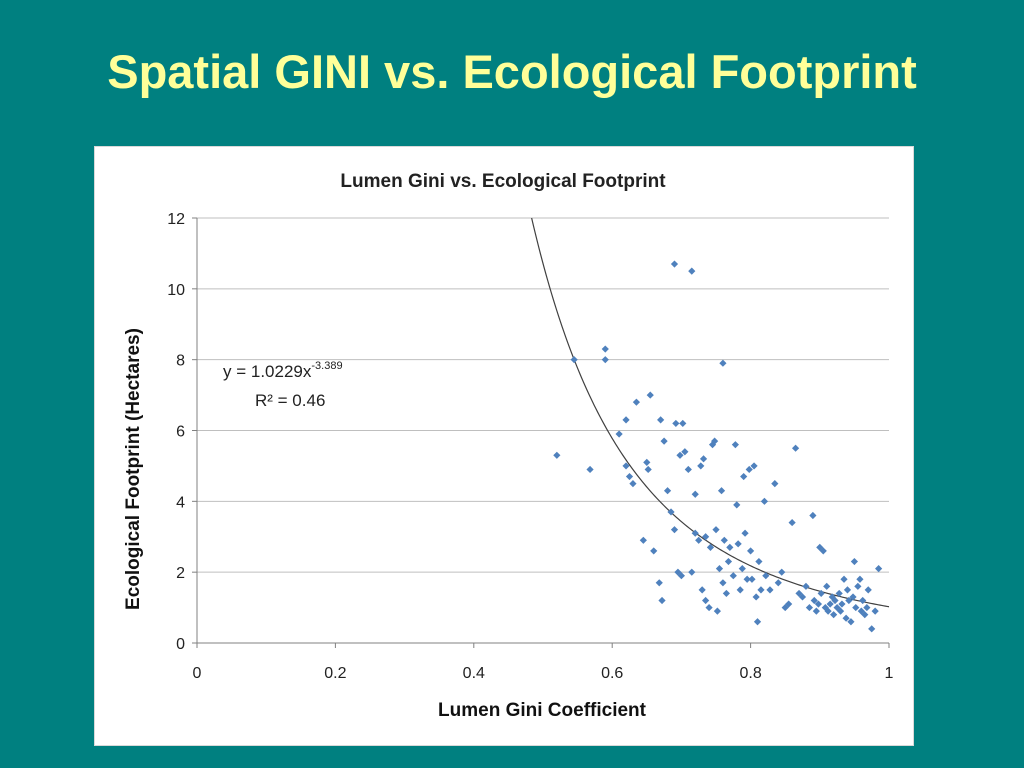 The width and height of the screenshot is (1024, 768). Describe the element at coordinates (180, 644) in the screenshot. I see `y-tick-label: 0` at that location.